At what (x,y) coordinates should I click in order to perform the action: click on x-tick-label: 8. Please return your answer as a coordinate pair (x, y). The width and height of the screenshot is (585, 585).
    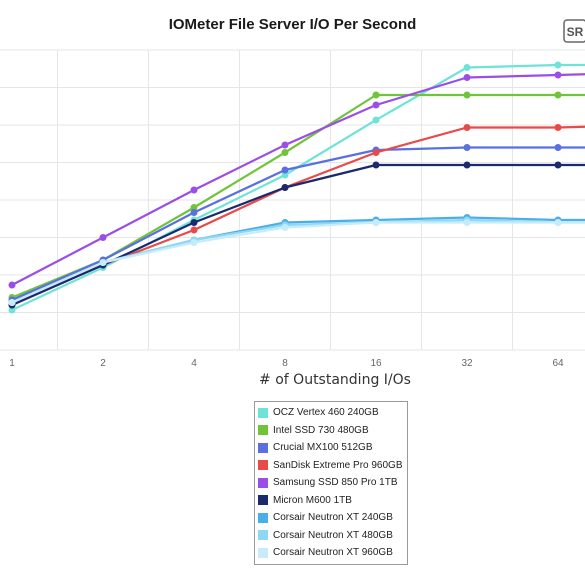
    Looking at the image, I should click on (285, 363).